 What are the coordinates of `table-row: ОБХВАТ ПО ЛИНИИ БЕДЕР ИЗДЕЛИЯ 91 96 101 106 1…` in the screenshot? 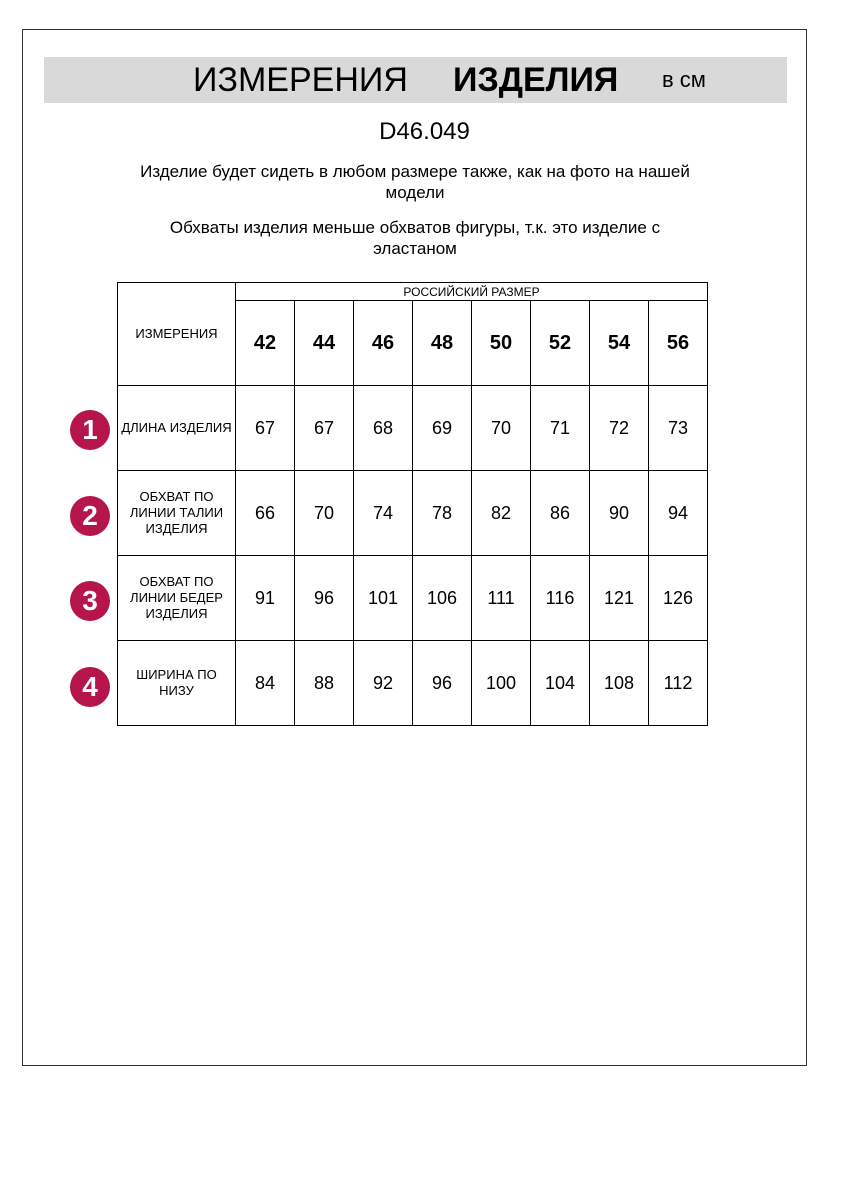 It's located at (412, 598).